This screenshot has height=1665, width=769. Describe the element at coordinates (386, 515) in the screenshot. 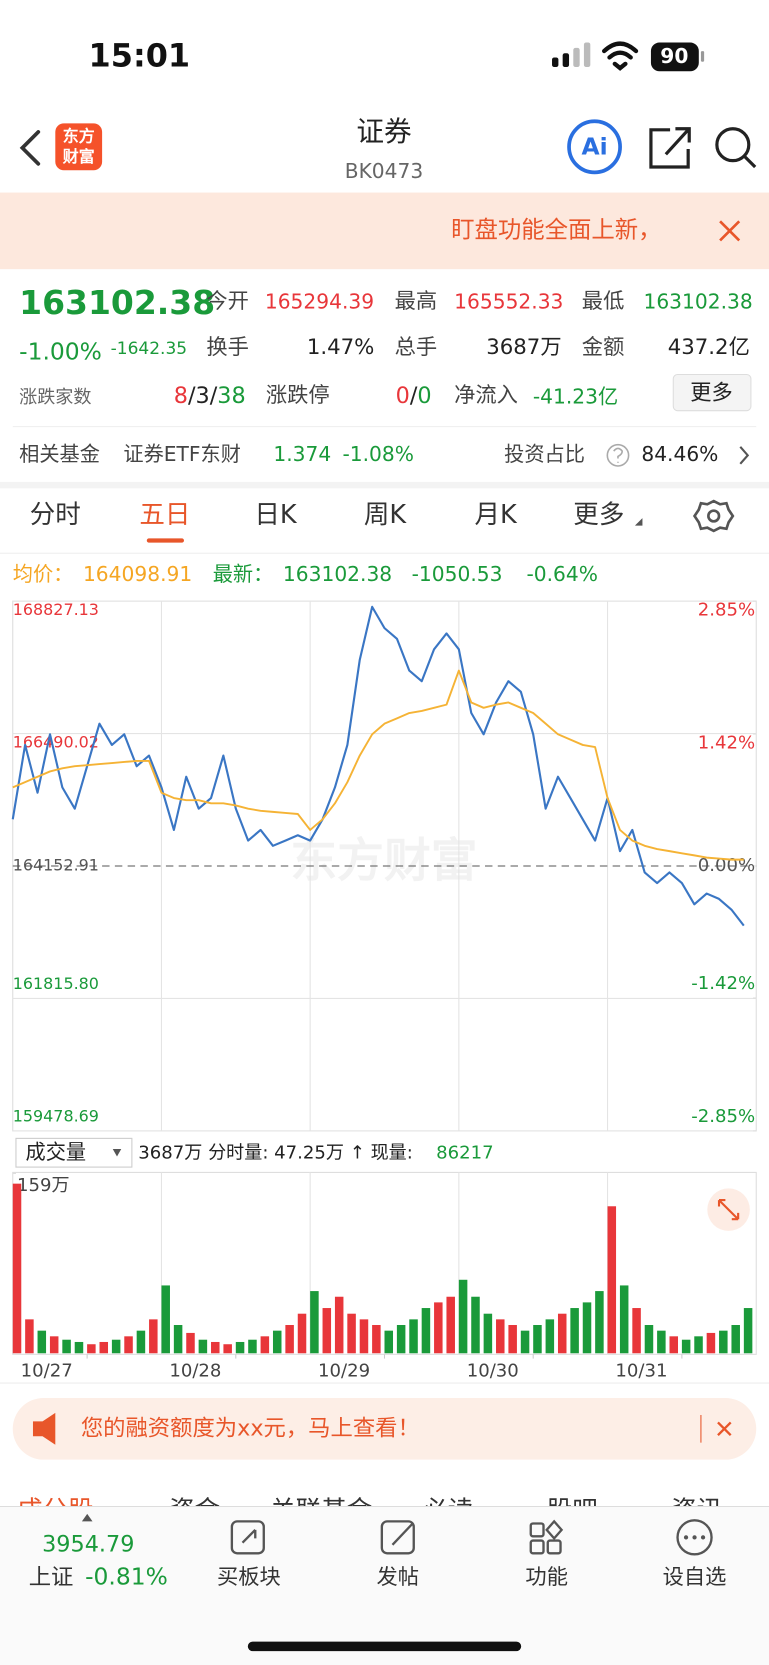

I see `chart-tab: 周K` at that location.